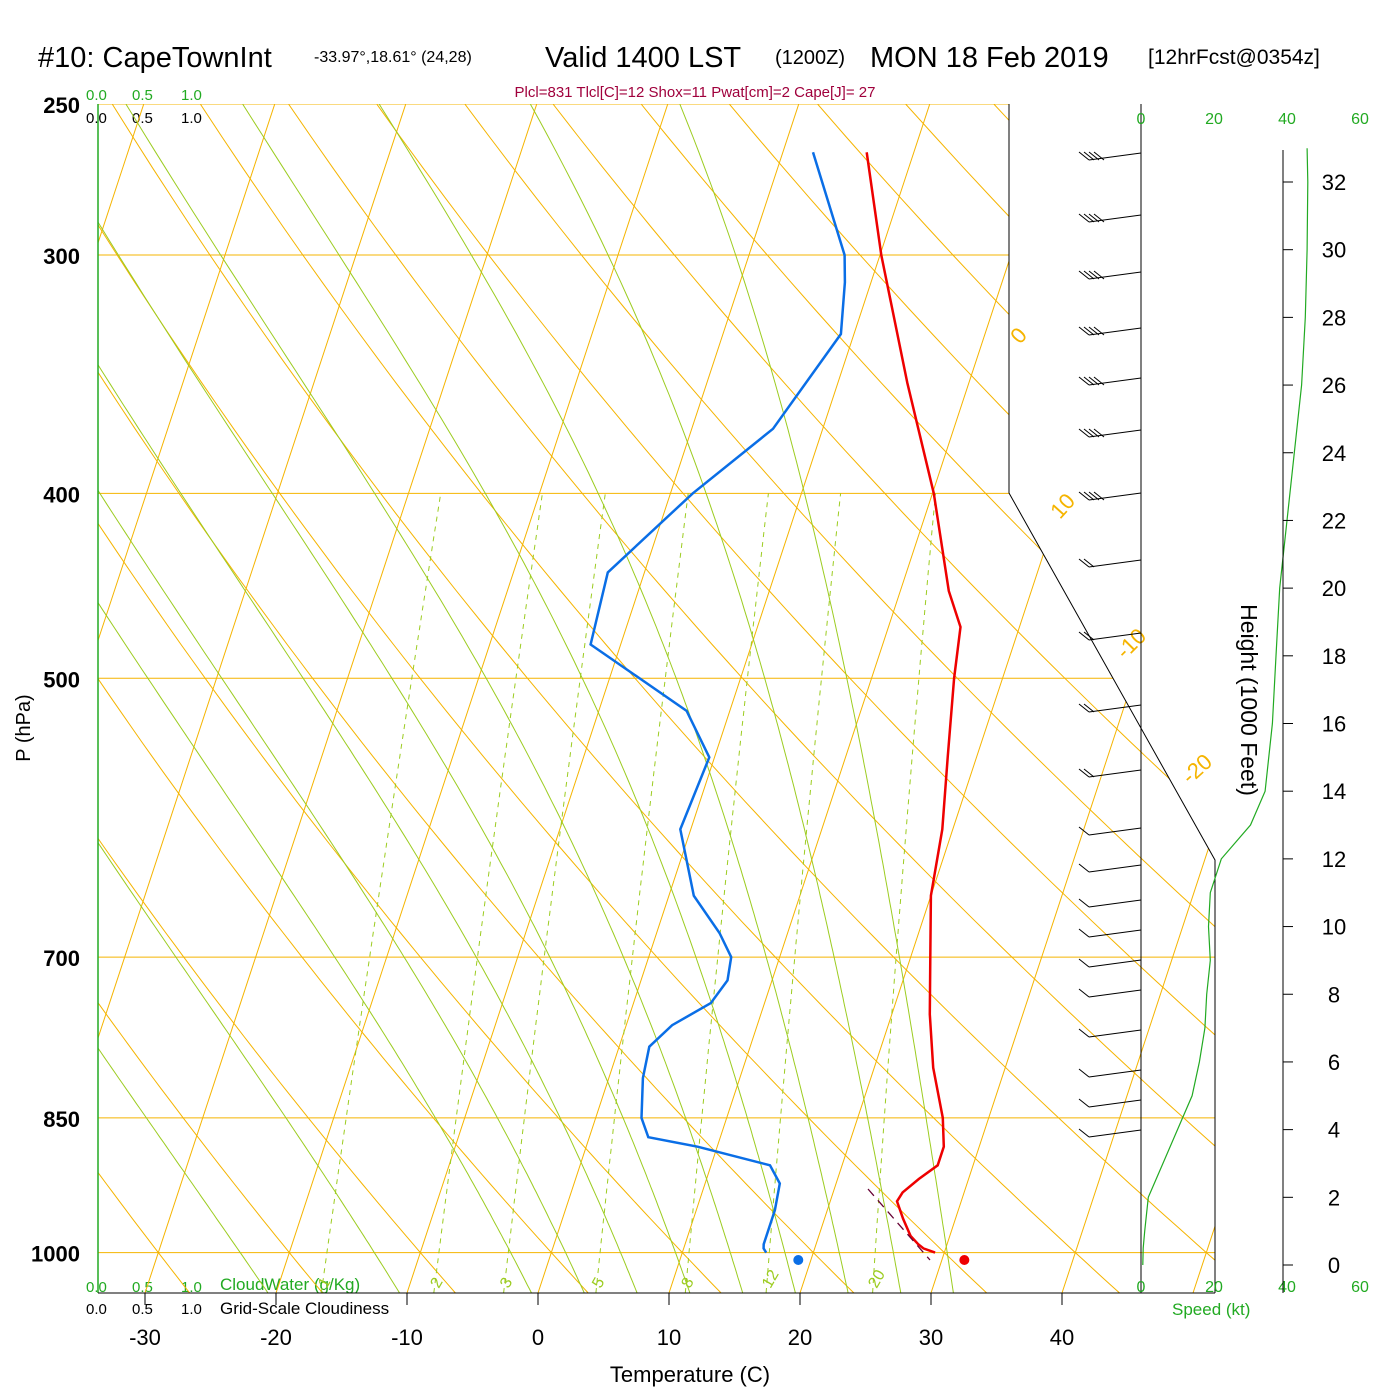  Describe the element at coordinates (125, 698) in the screenshot. I see `isotherm--70` at that location.